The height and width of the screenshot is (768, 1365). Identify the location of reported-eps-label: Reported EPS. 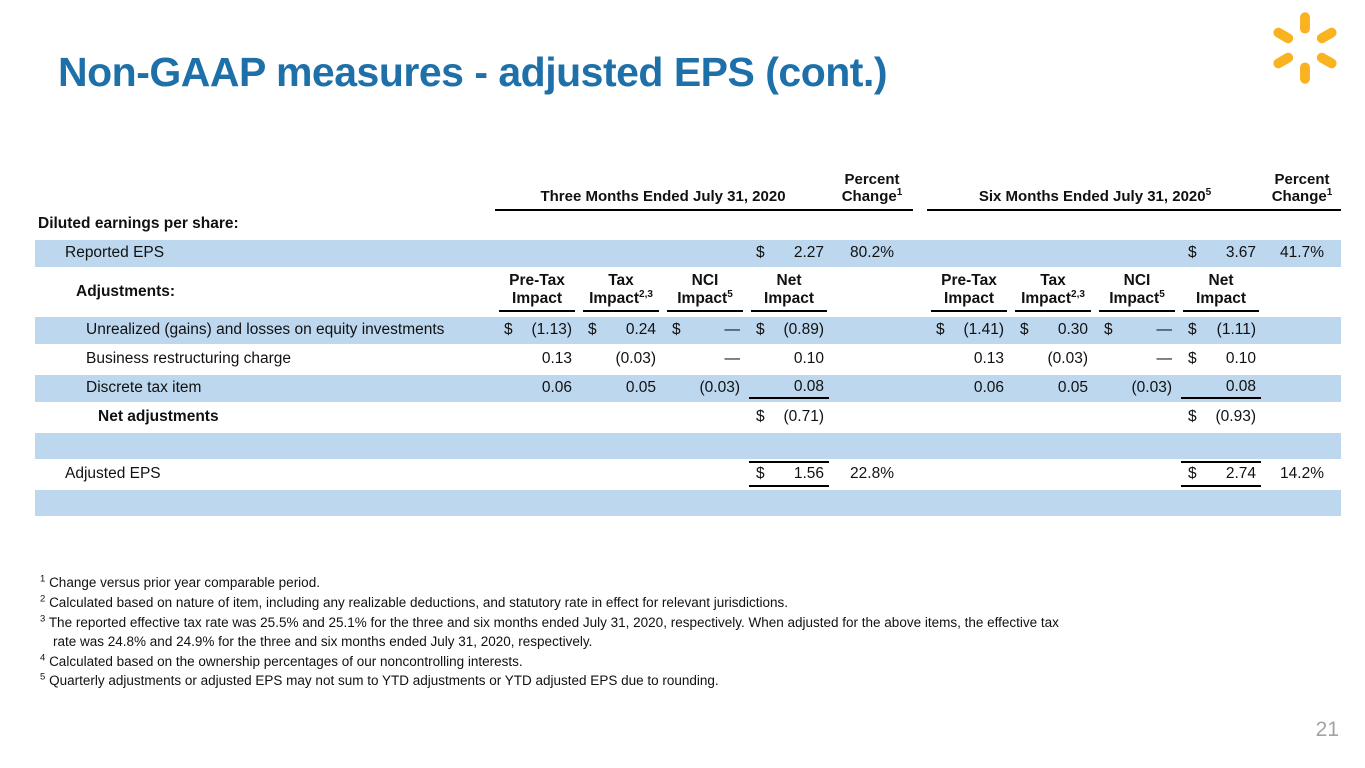
(265, 253).